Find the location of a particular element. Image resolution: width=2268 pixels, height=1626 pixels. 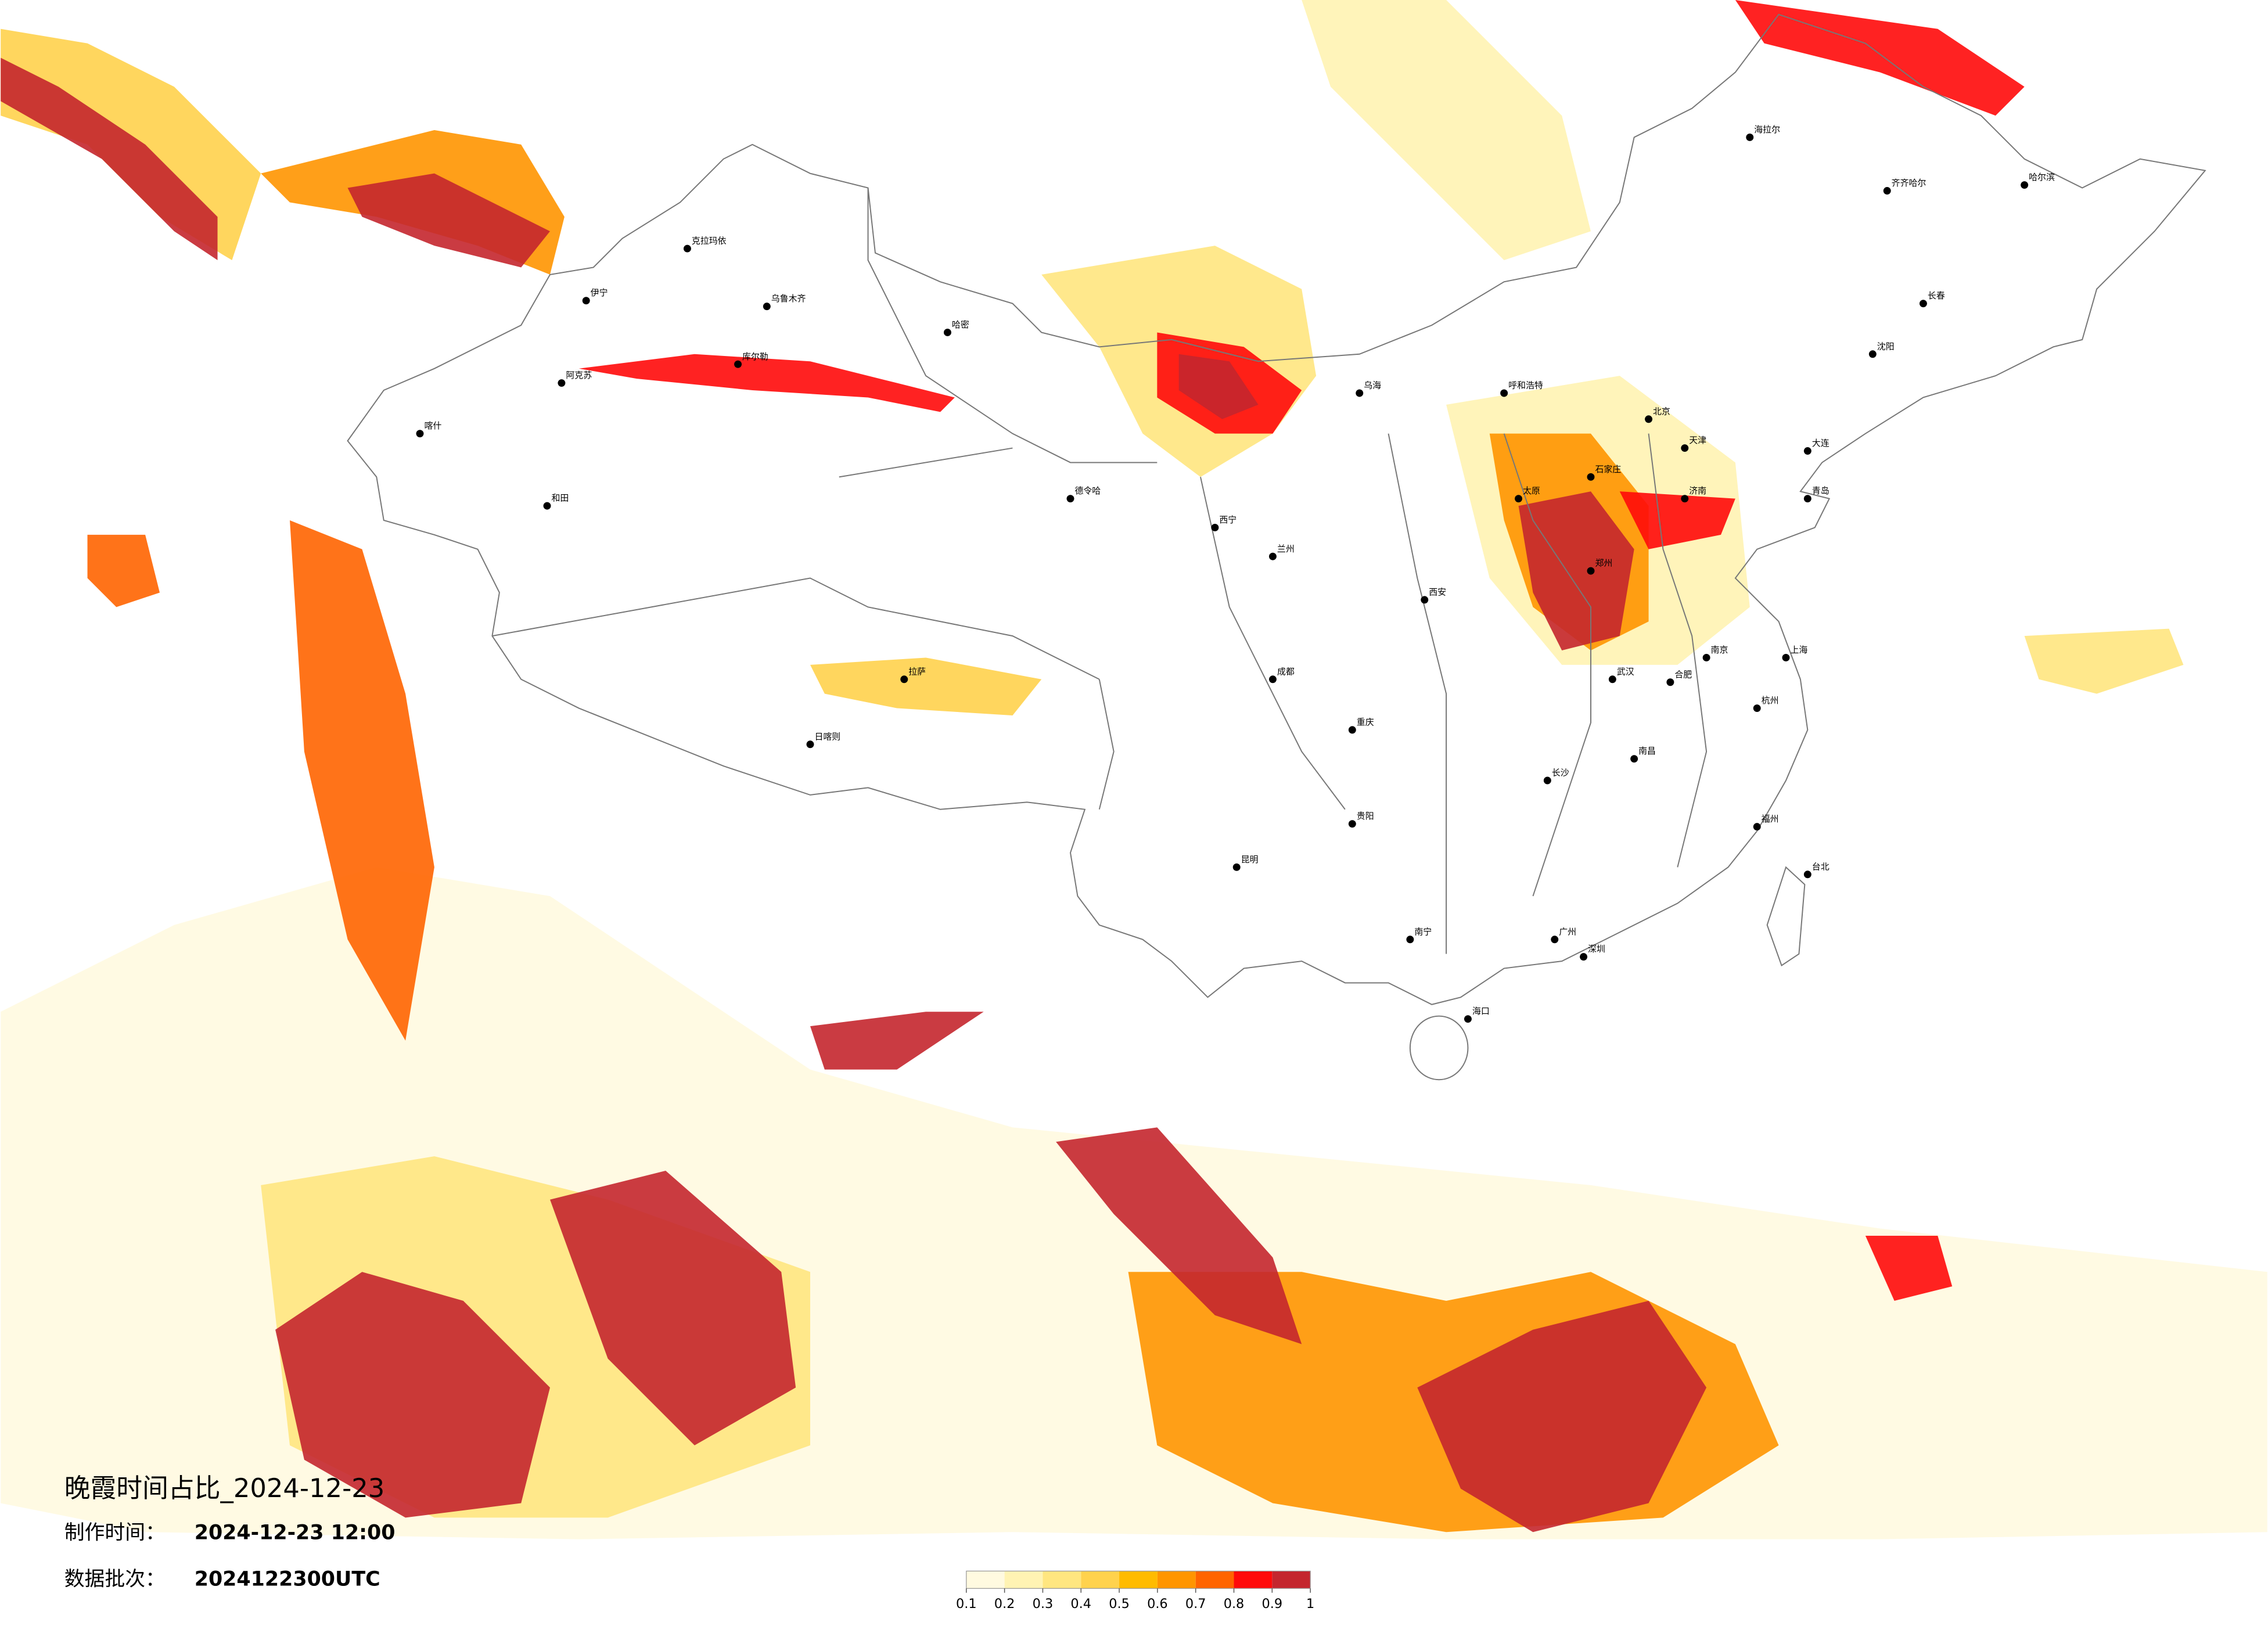

city-label: 福州 is located at coordinates (1770, 819).